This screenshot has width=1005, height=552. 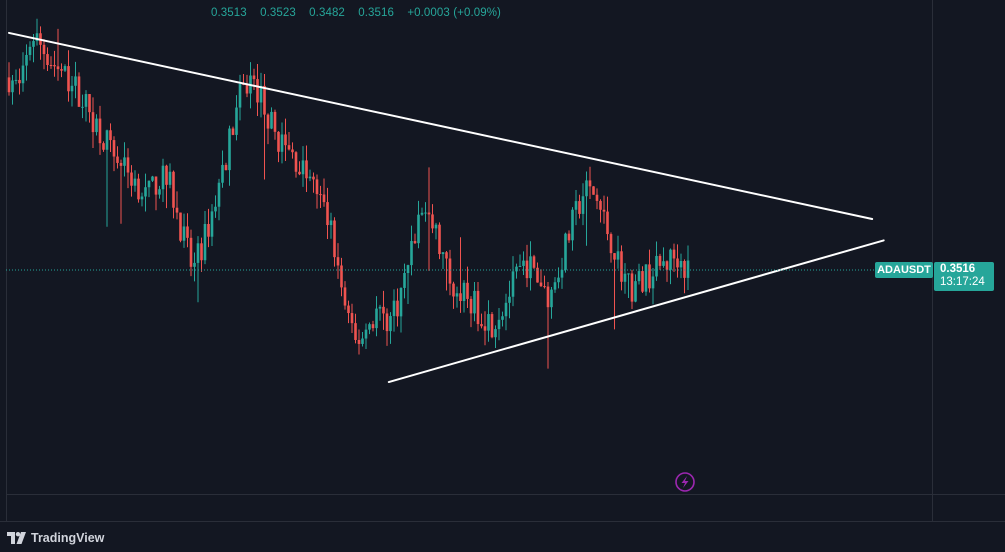 What do you see at coordinates (327, 13) in the screenshot?
I see `ohlc-low: 0.3482` at bounding box center [327, 13].